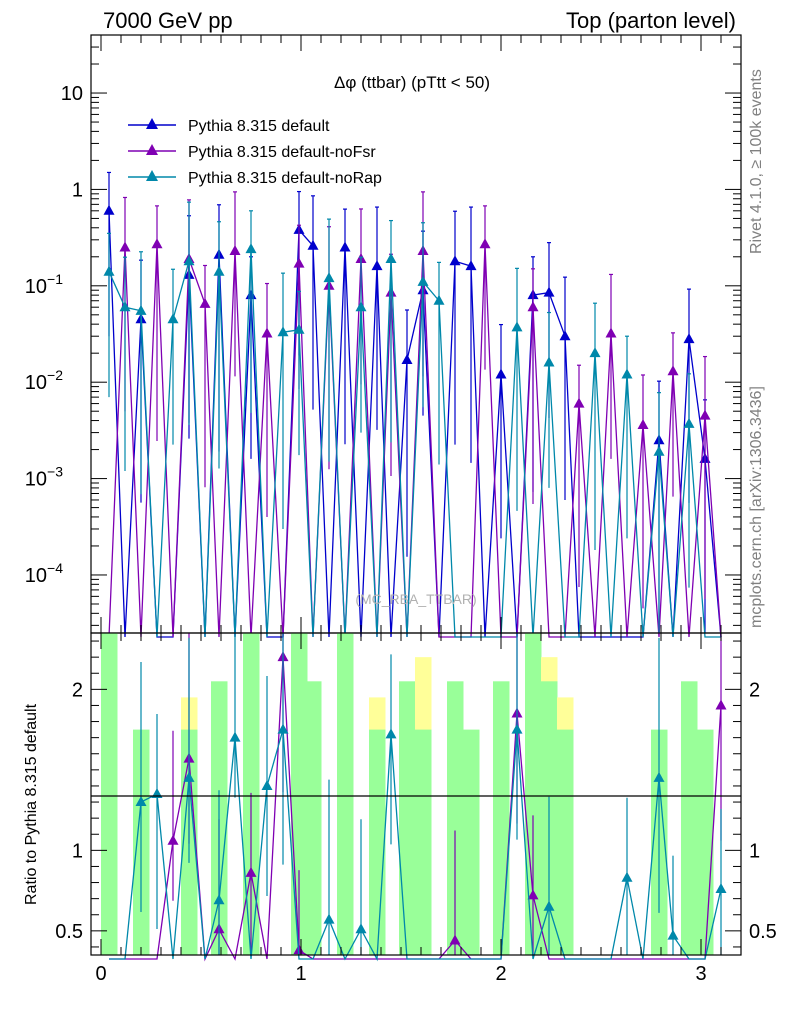 This screenshot has height=1024, width=786. What do you see at coordinates (259, 126) in the screenshot?
I see `legend-label: Pythia 8.315 default` at bounding box center [259, 126].